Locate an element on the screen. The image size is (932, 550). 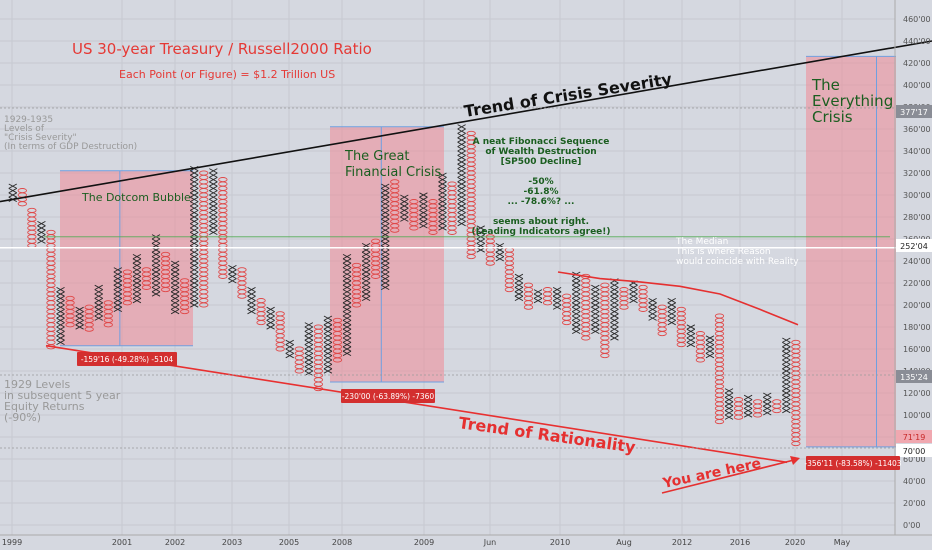
x-tick-label: 1999 is located at coordinates (12, 542).